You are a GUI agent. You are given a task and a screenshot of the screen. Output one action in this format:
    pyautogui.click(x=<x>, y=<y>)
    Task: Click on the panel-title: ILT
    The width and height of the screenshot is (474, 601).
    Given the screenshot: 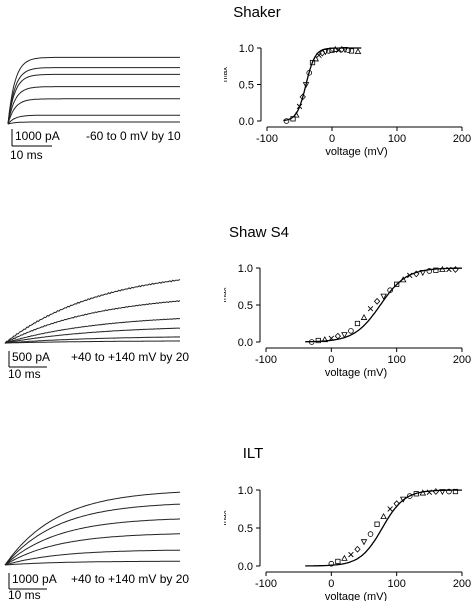 What is the action you would take?
    pyautogui.click(x=253, y=453)
    